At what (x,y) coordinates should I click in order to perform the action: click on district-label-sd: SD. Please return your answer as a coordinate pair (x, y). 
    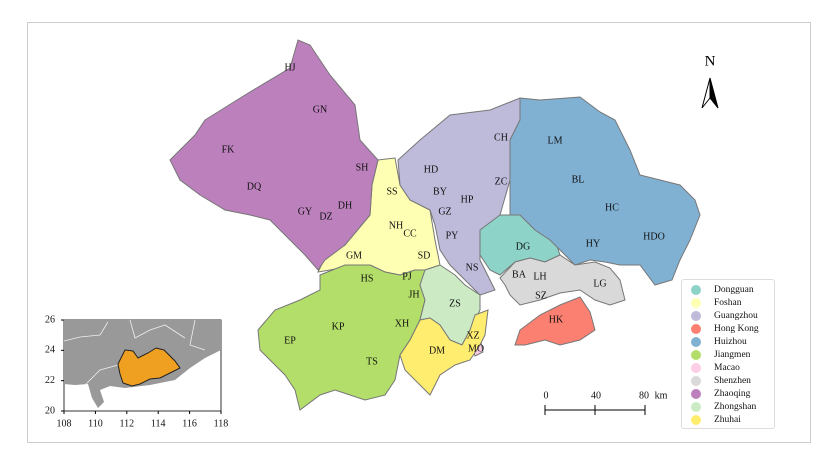
    Looking at the image, I should click on (424, 255).